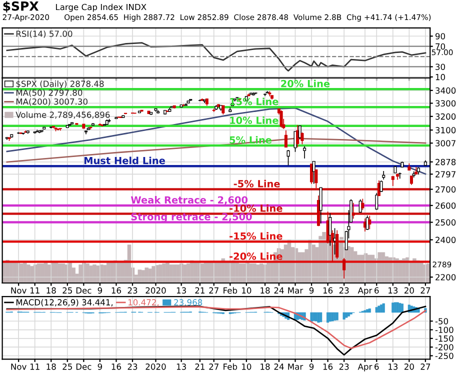 The width and height of the screenshot is (460, 373). What do you see at coordinates (441, 67) in the screenshot?
I see `y-tick-label: 30` at bounding box center [441, 67].